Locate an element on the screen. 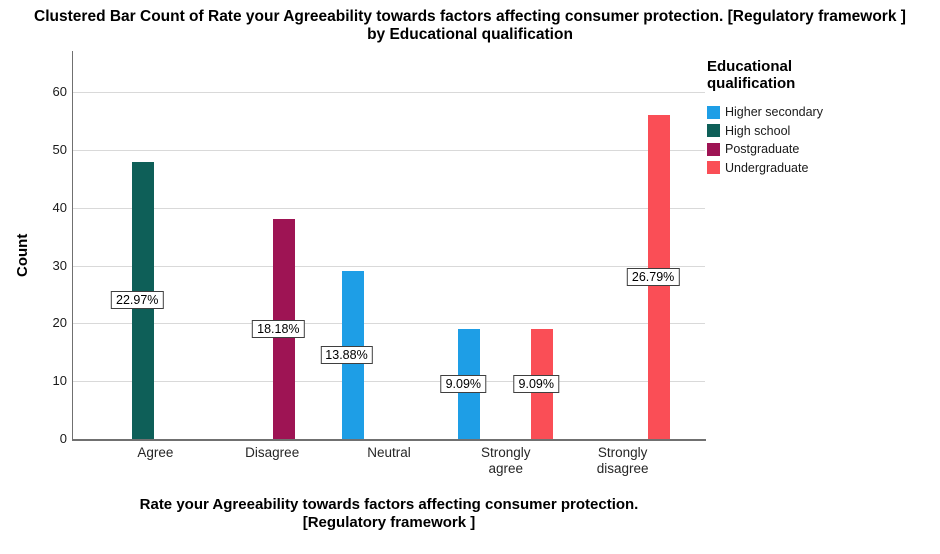  y-tick-label-0: 0 is located at coordinates (63, 438).